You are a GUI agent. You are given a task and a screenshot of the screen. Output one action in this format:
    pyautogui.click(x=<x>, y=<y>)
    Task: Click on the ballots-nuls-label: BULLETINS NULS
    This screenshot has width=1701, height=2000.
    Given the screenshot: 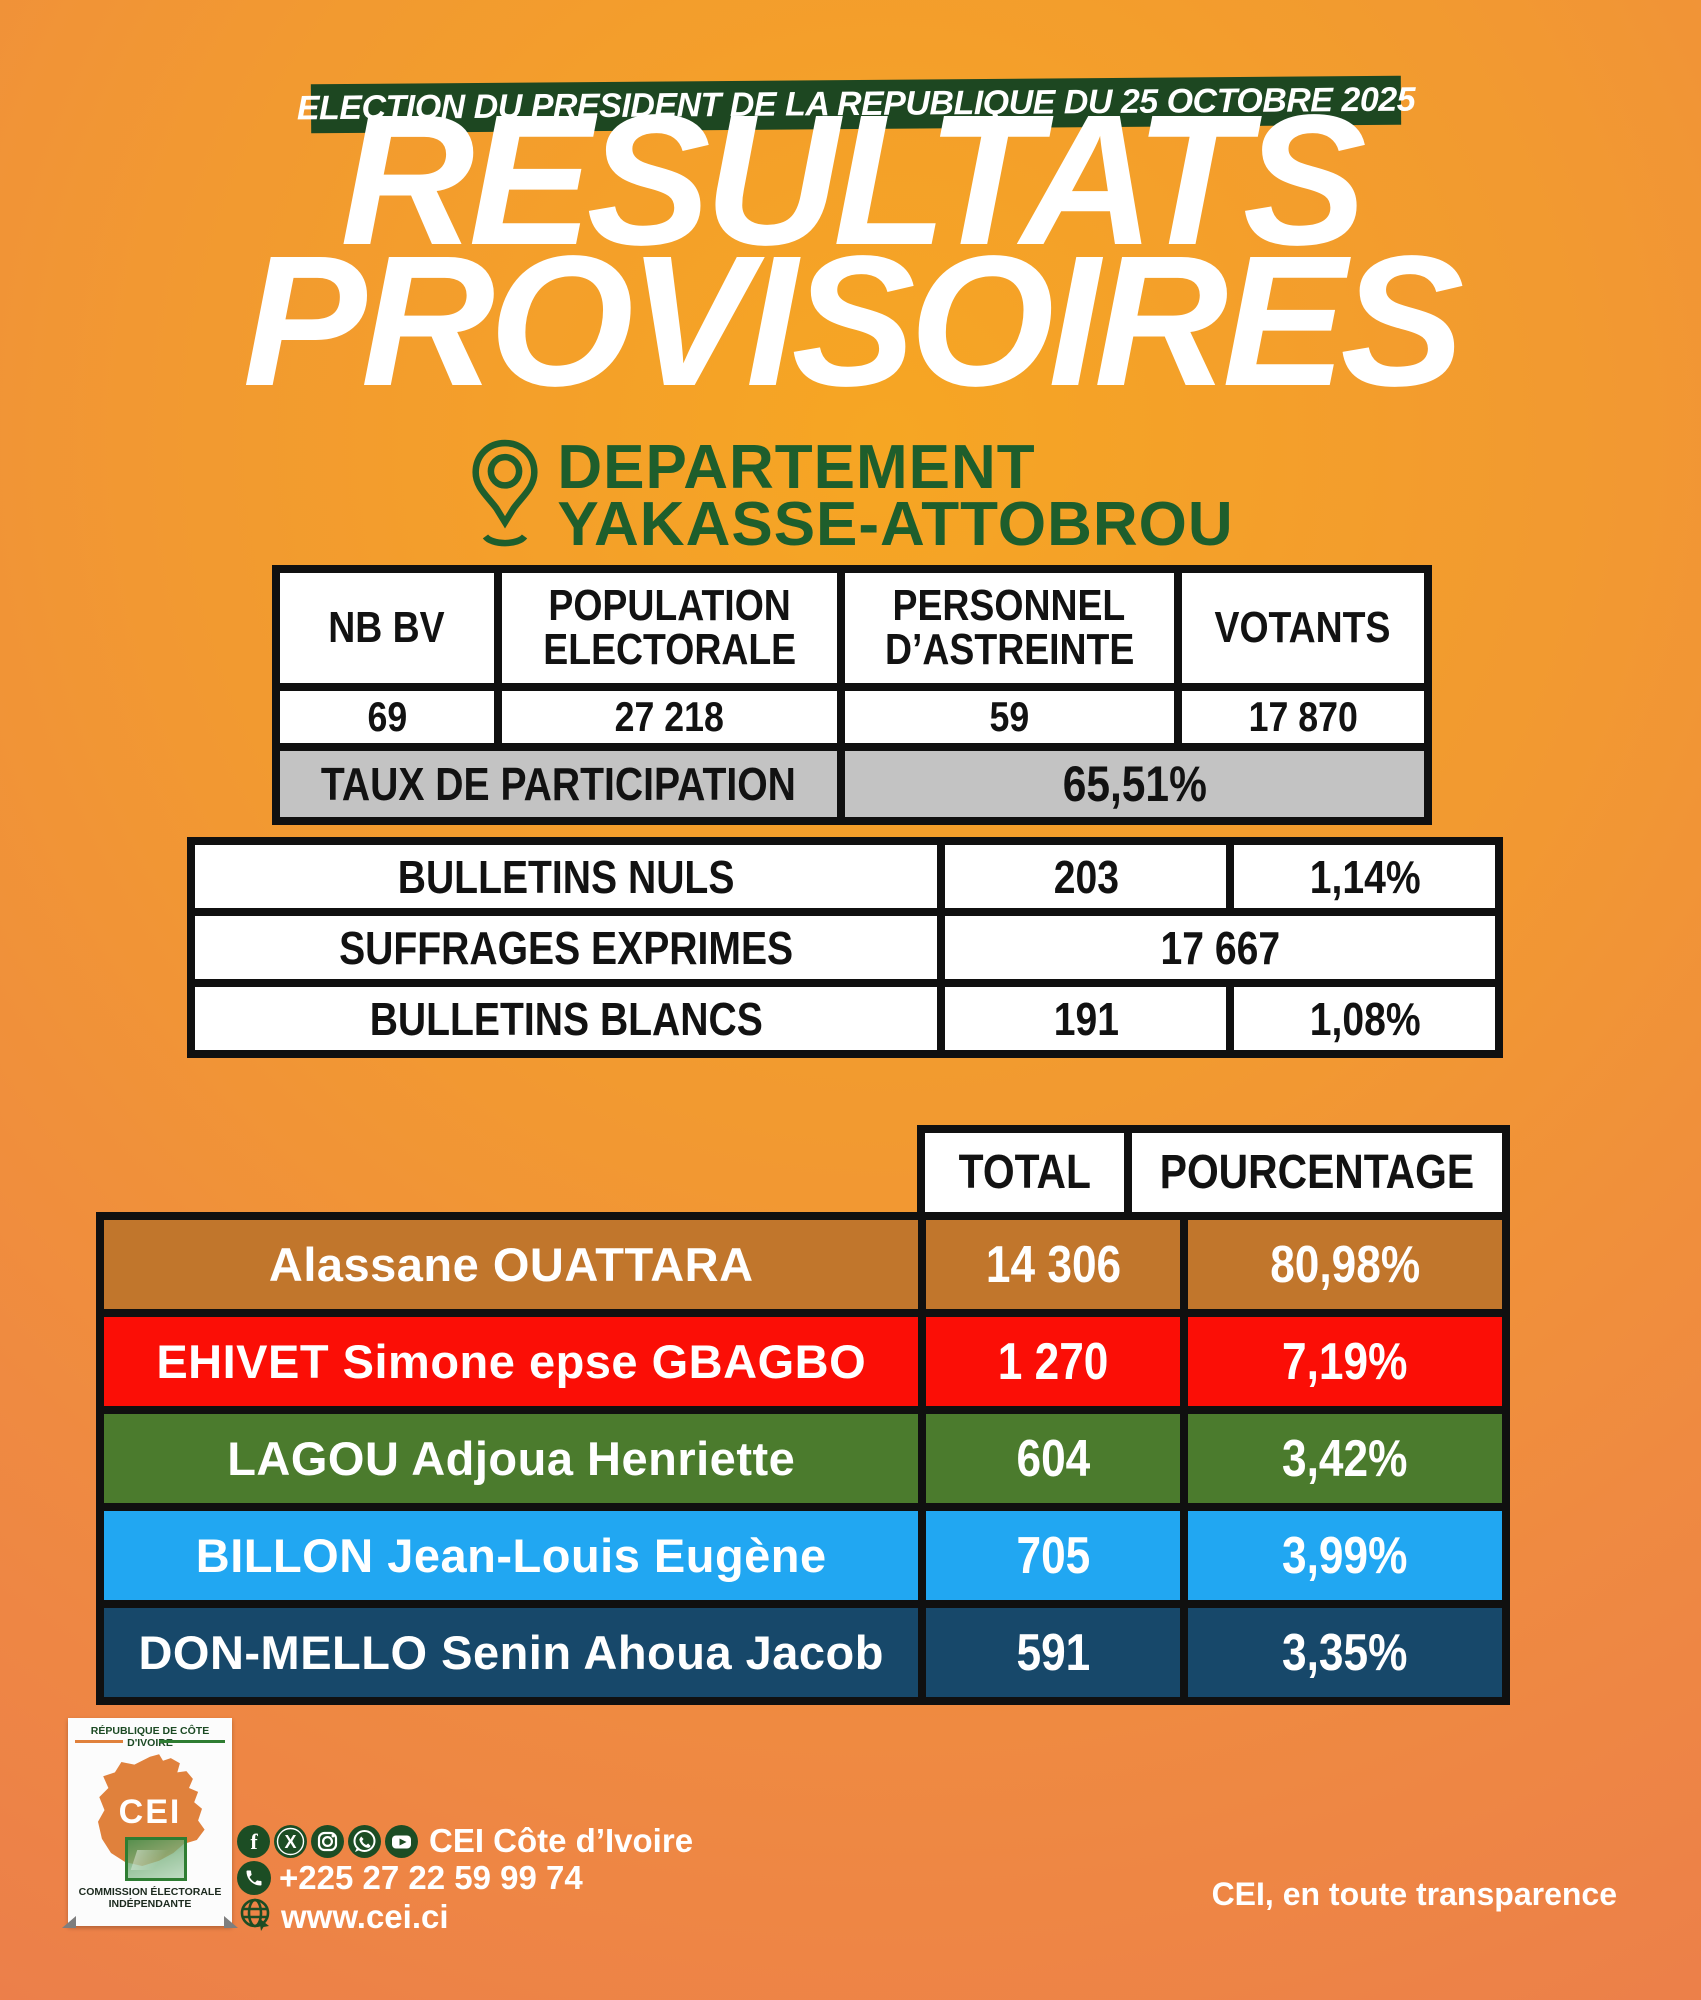 What is the action you would take?
    pyautogui.click(x=566, y=876)
    